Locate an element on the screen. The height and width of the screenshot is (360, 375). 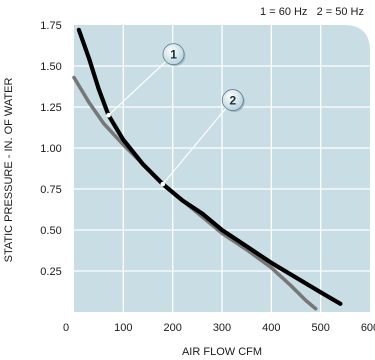
y-tick-label: 1.00 is located at coordinates (50, 149).